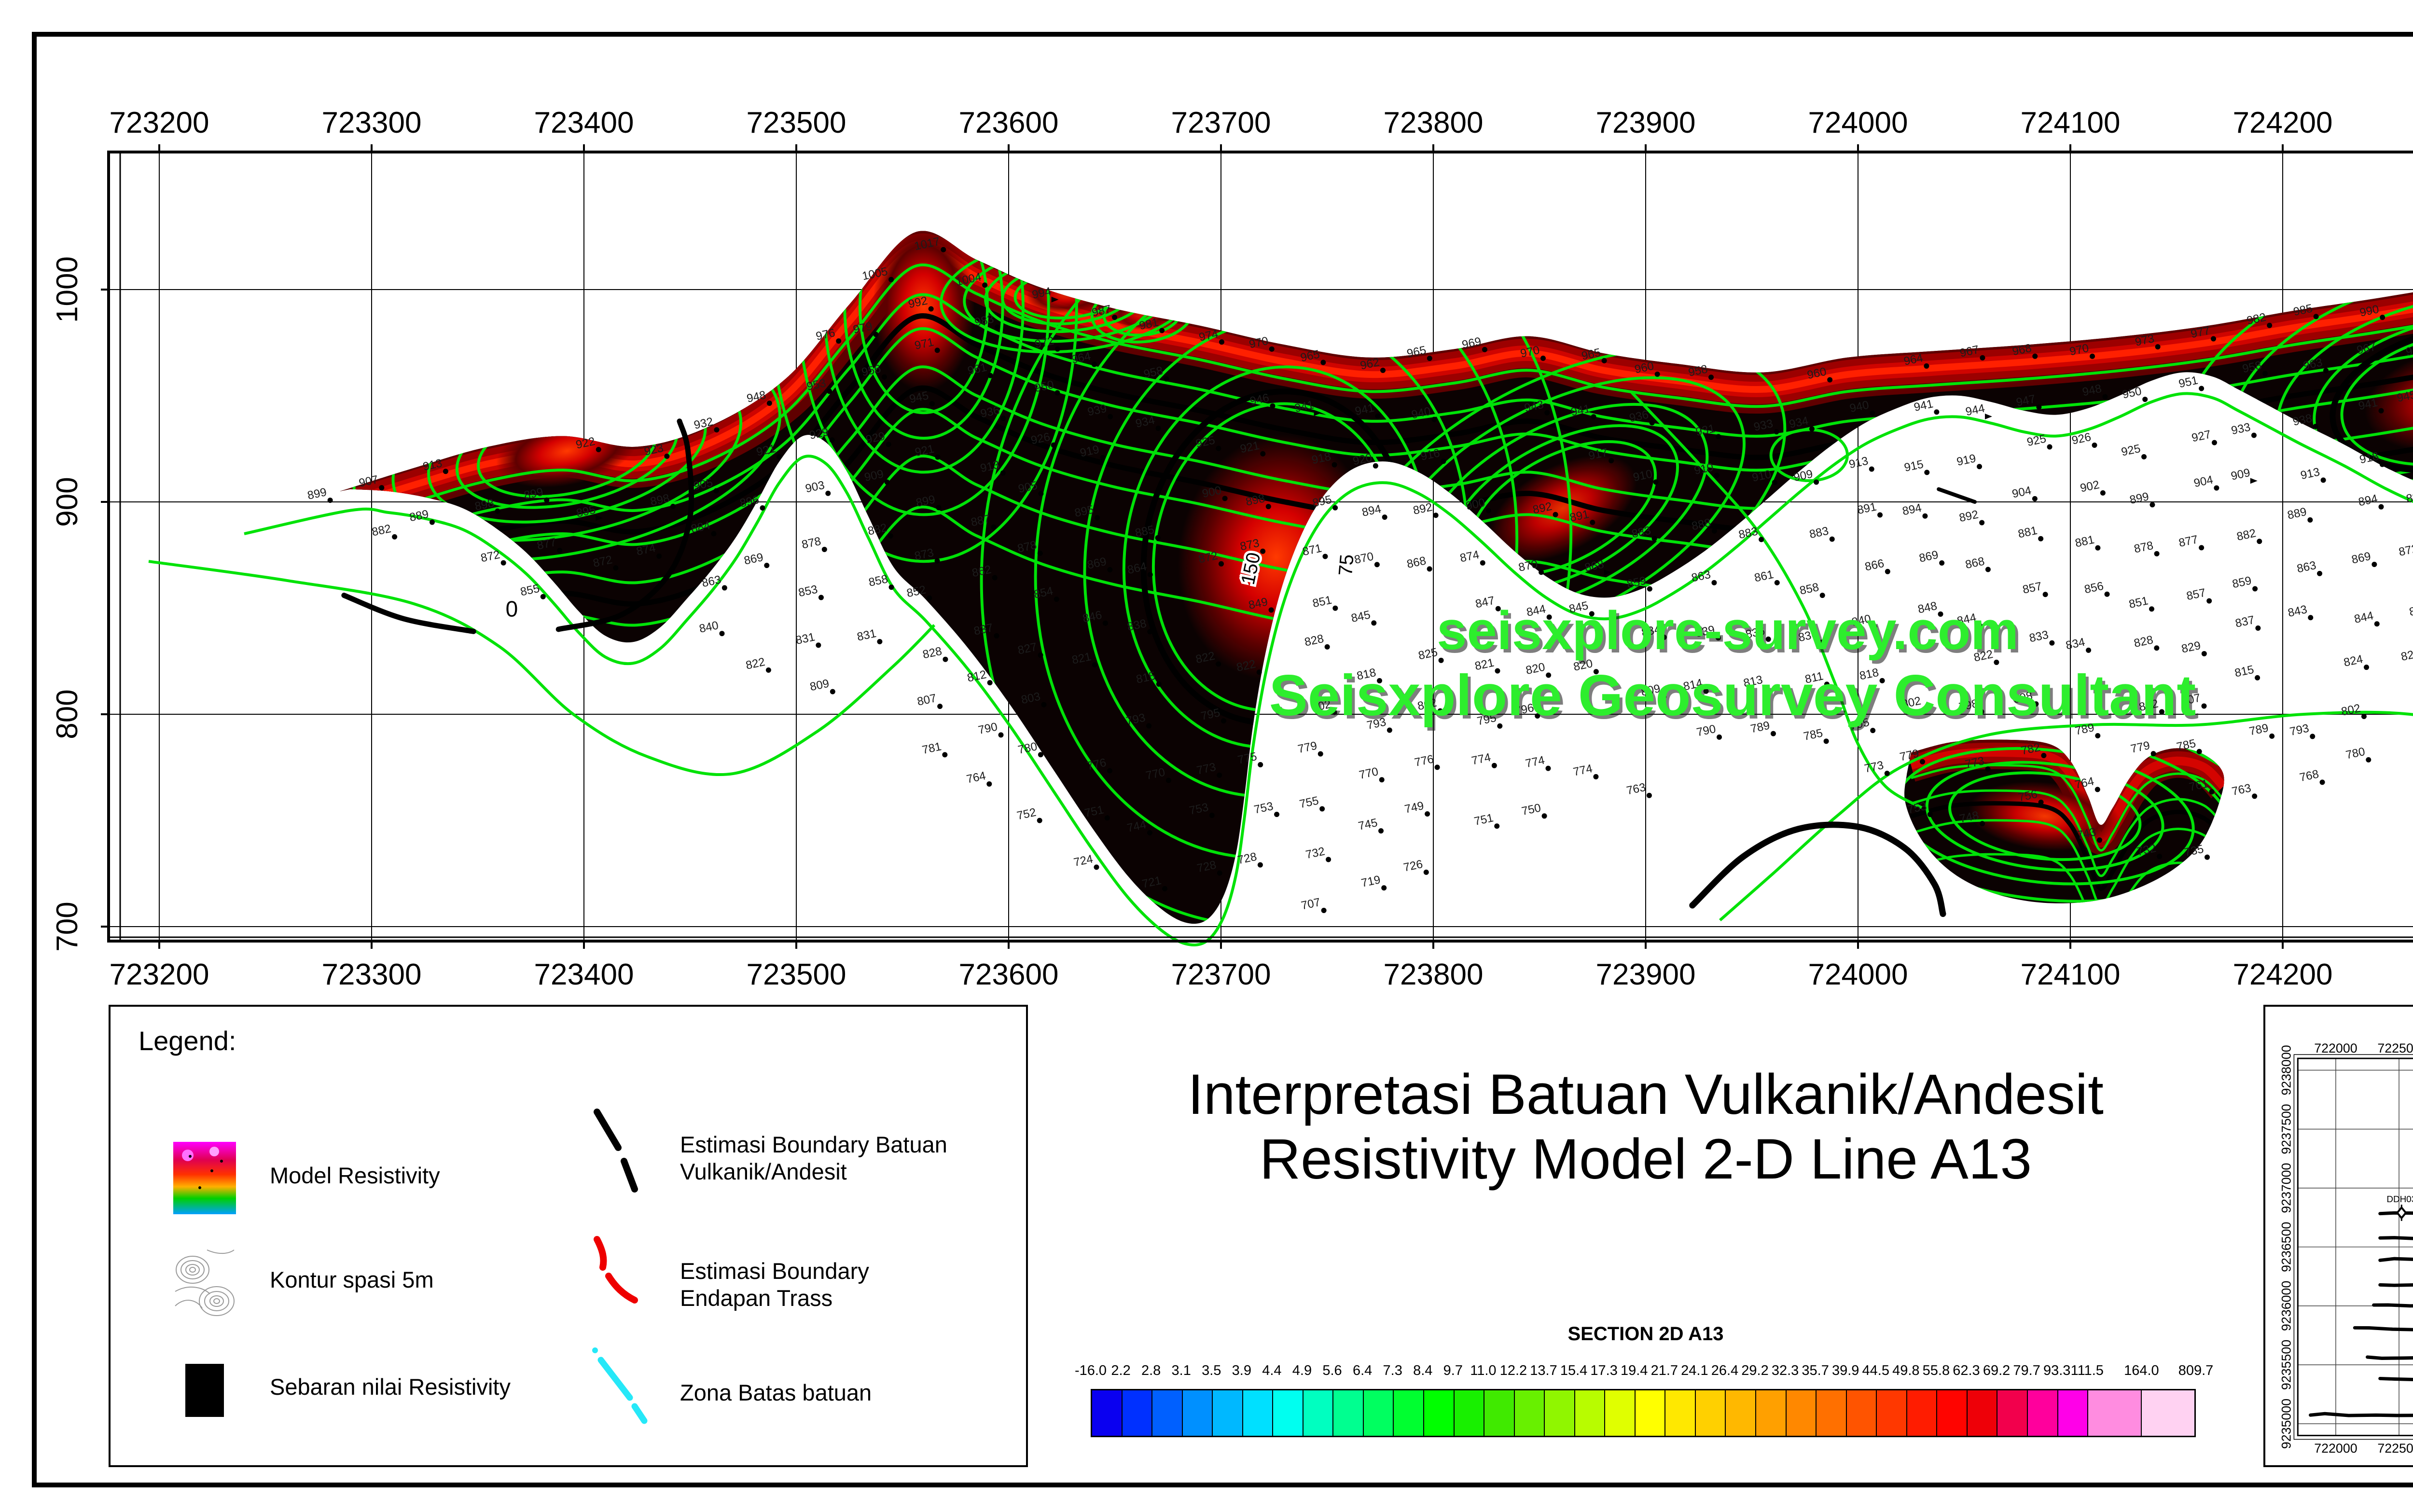 Image resolution: width=2413 pixels, height=1512 pixels. I want to click on colorbar-value-label: -16.0, so click(1090, 1370).